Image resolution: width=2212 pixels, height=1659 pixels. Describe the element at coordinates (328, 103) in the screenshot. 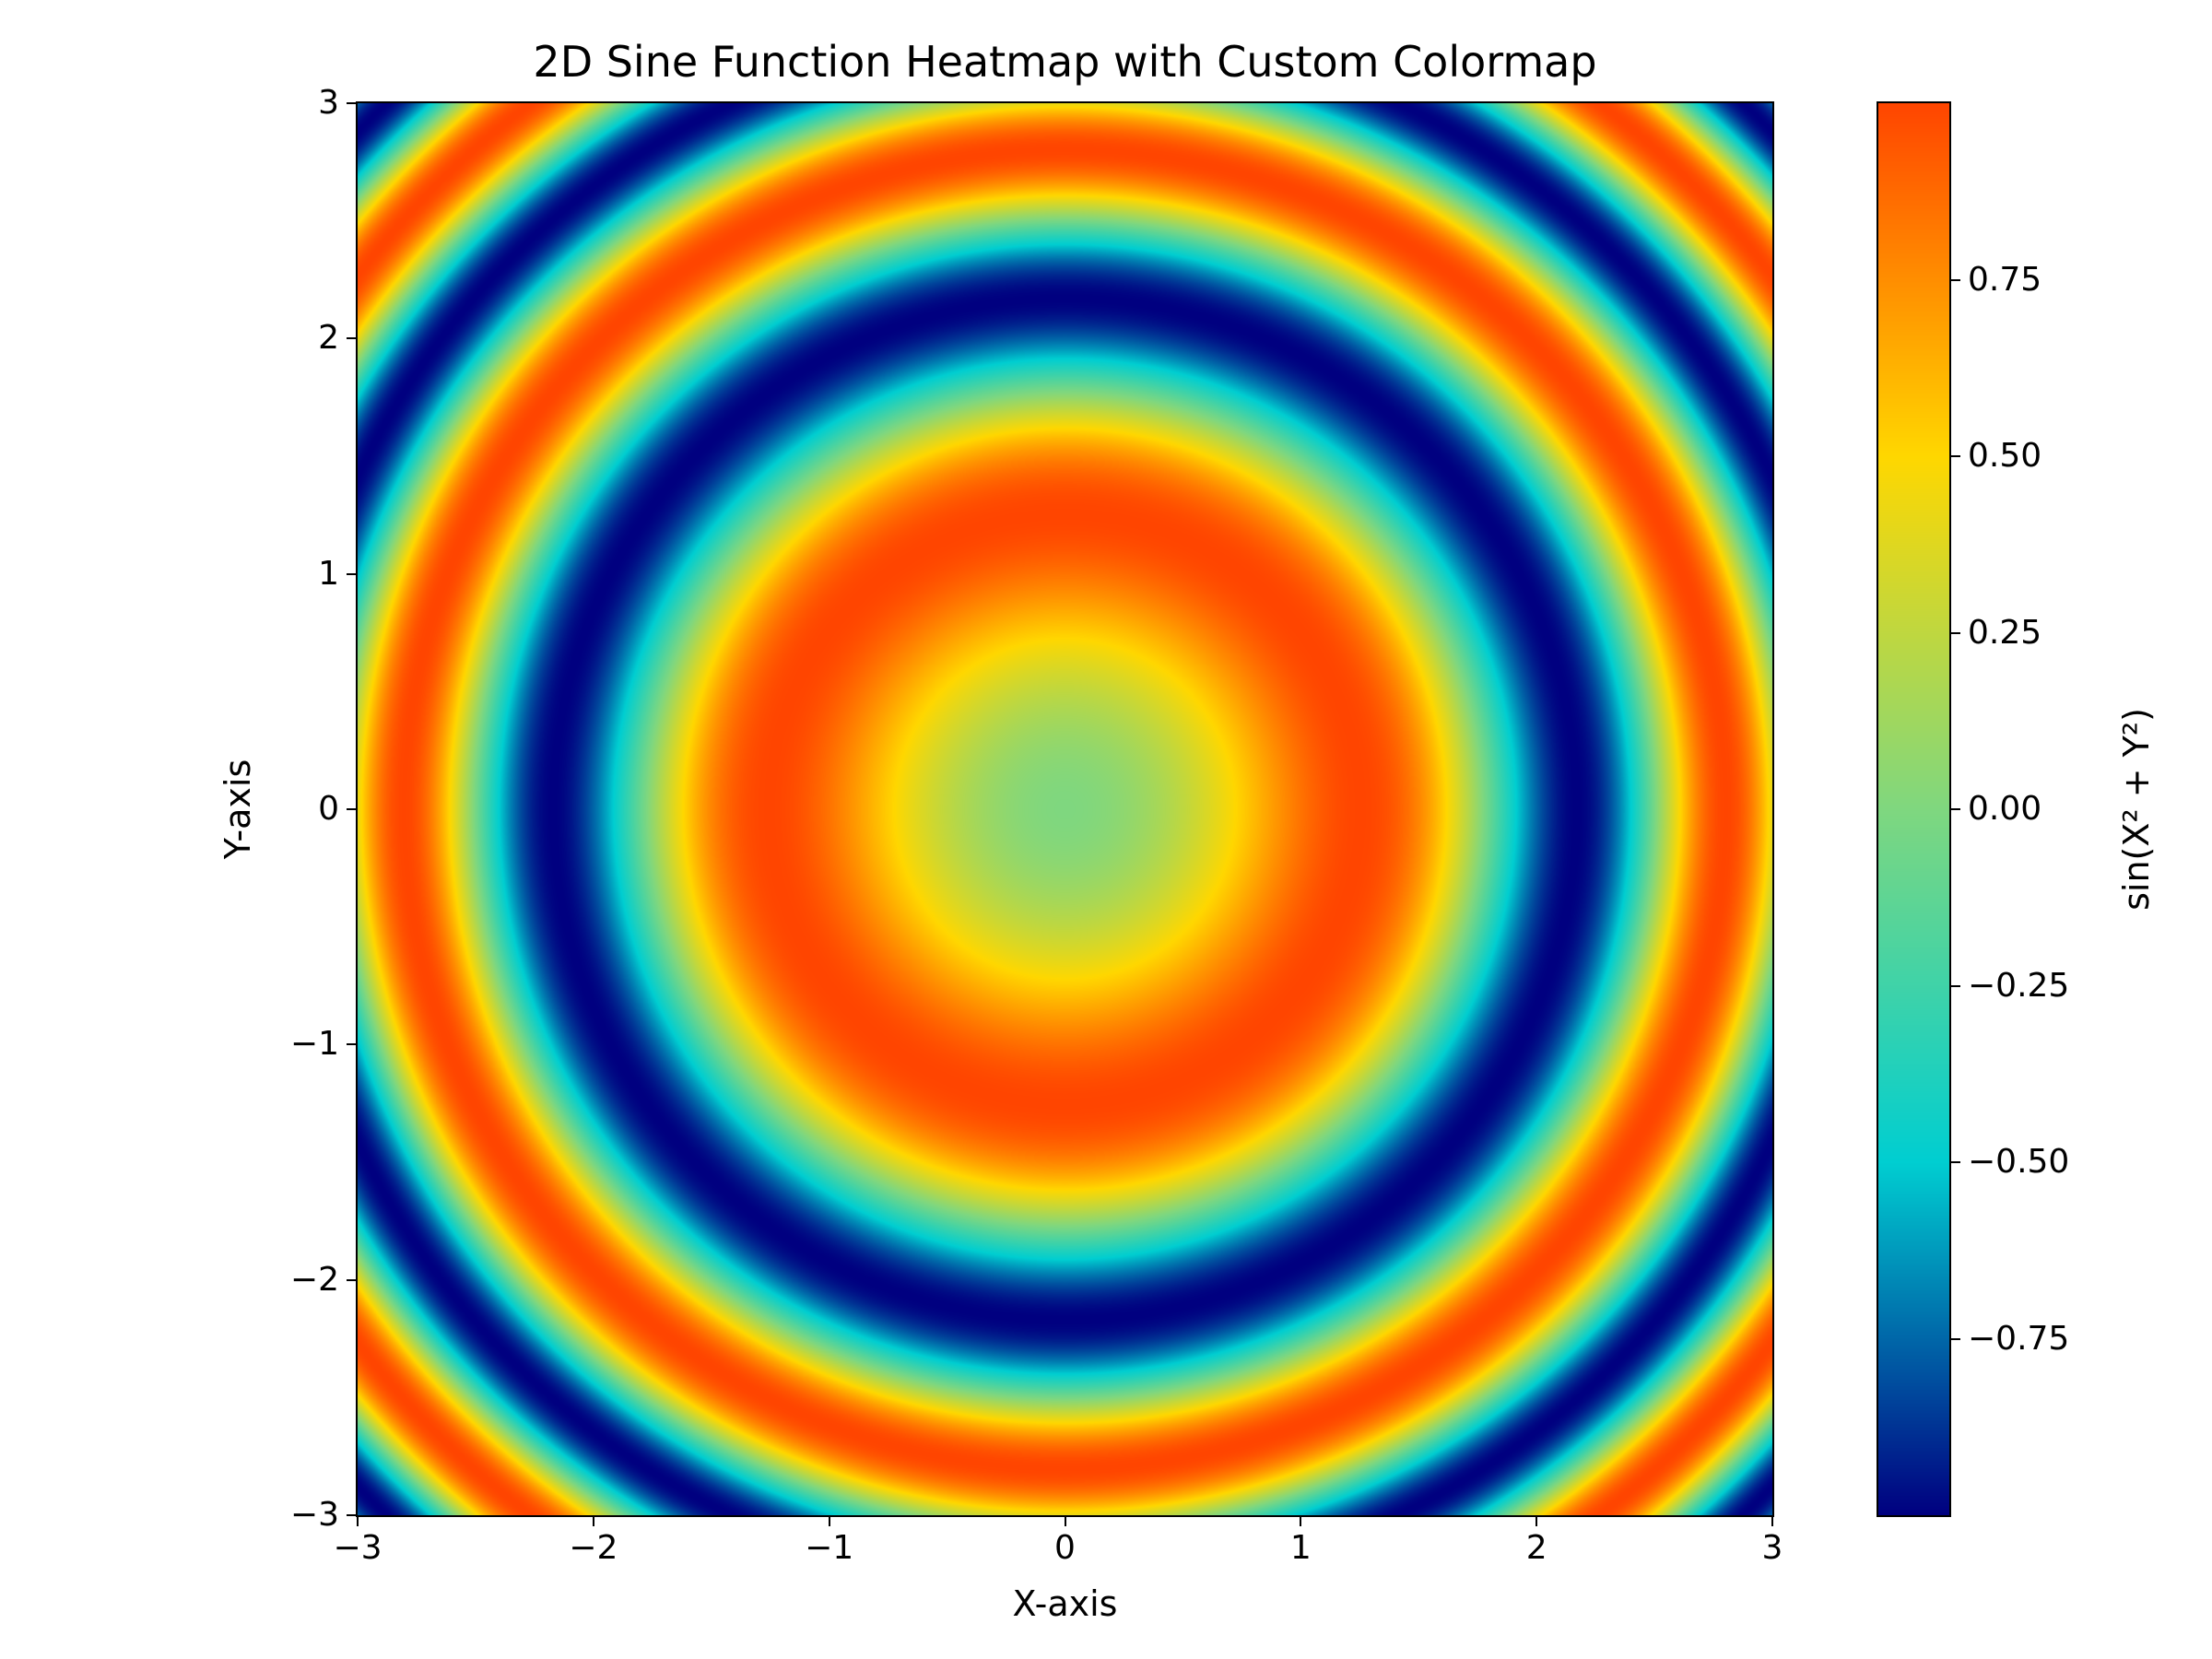

I see `y-tick-label: 3` at that location.